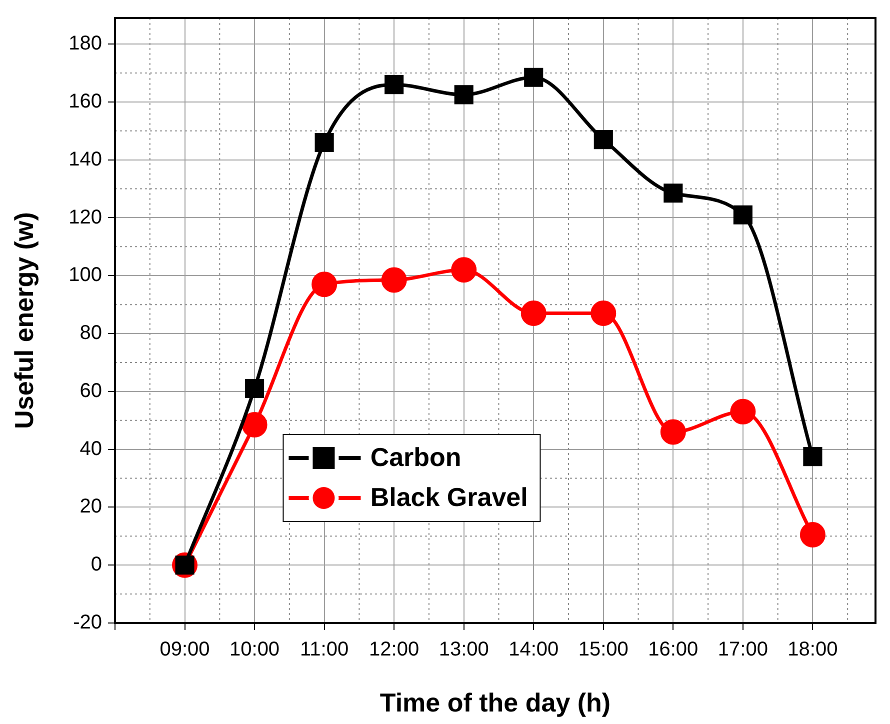 Image resolution: width=890 pixels, height=724 pixels. Describe the element at coordinates (91, 391) in the screenshot. I see `y-tick-label: 60` at that location.